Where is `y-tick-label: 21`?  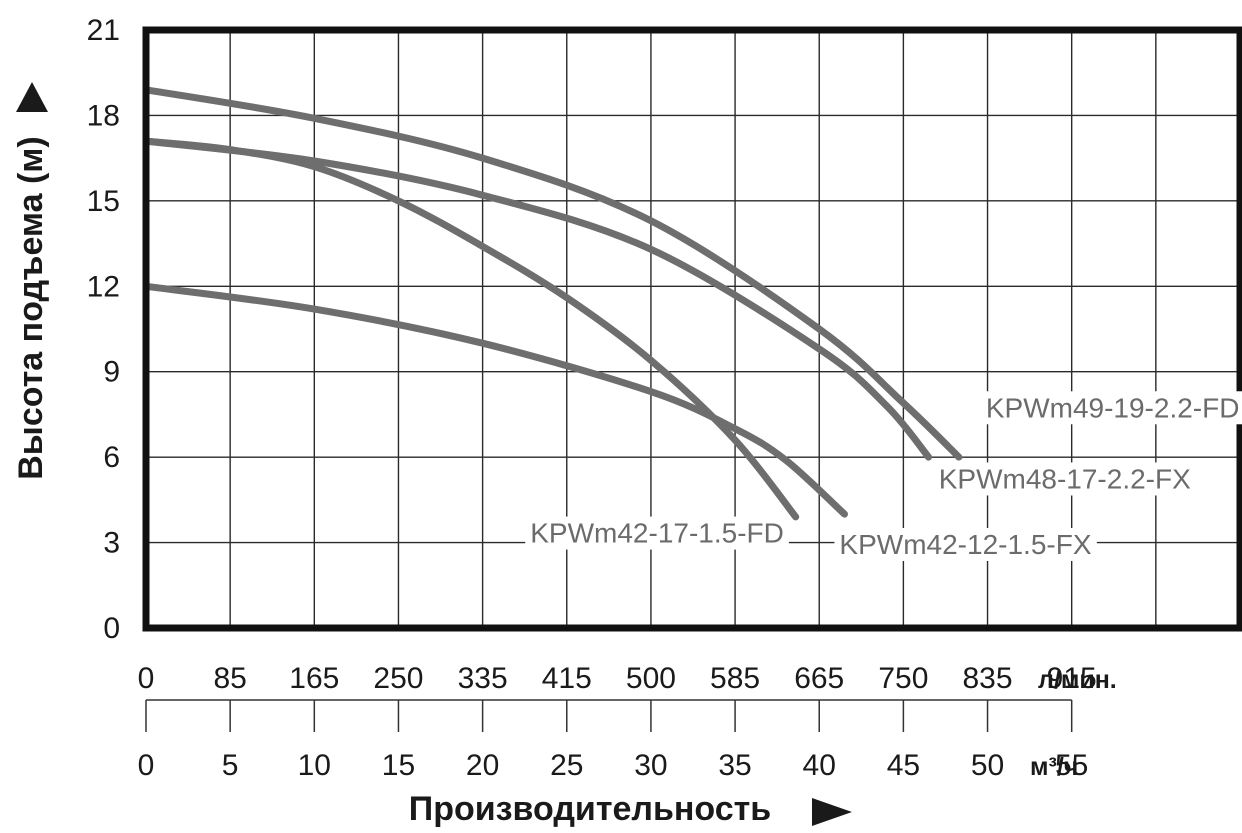
y-tick-label: 21 is located at coordinates (103, 30).